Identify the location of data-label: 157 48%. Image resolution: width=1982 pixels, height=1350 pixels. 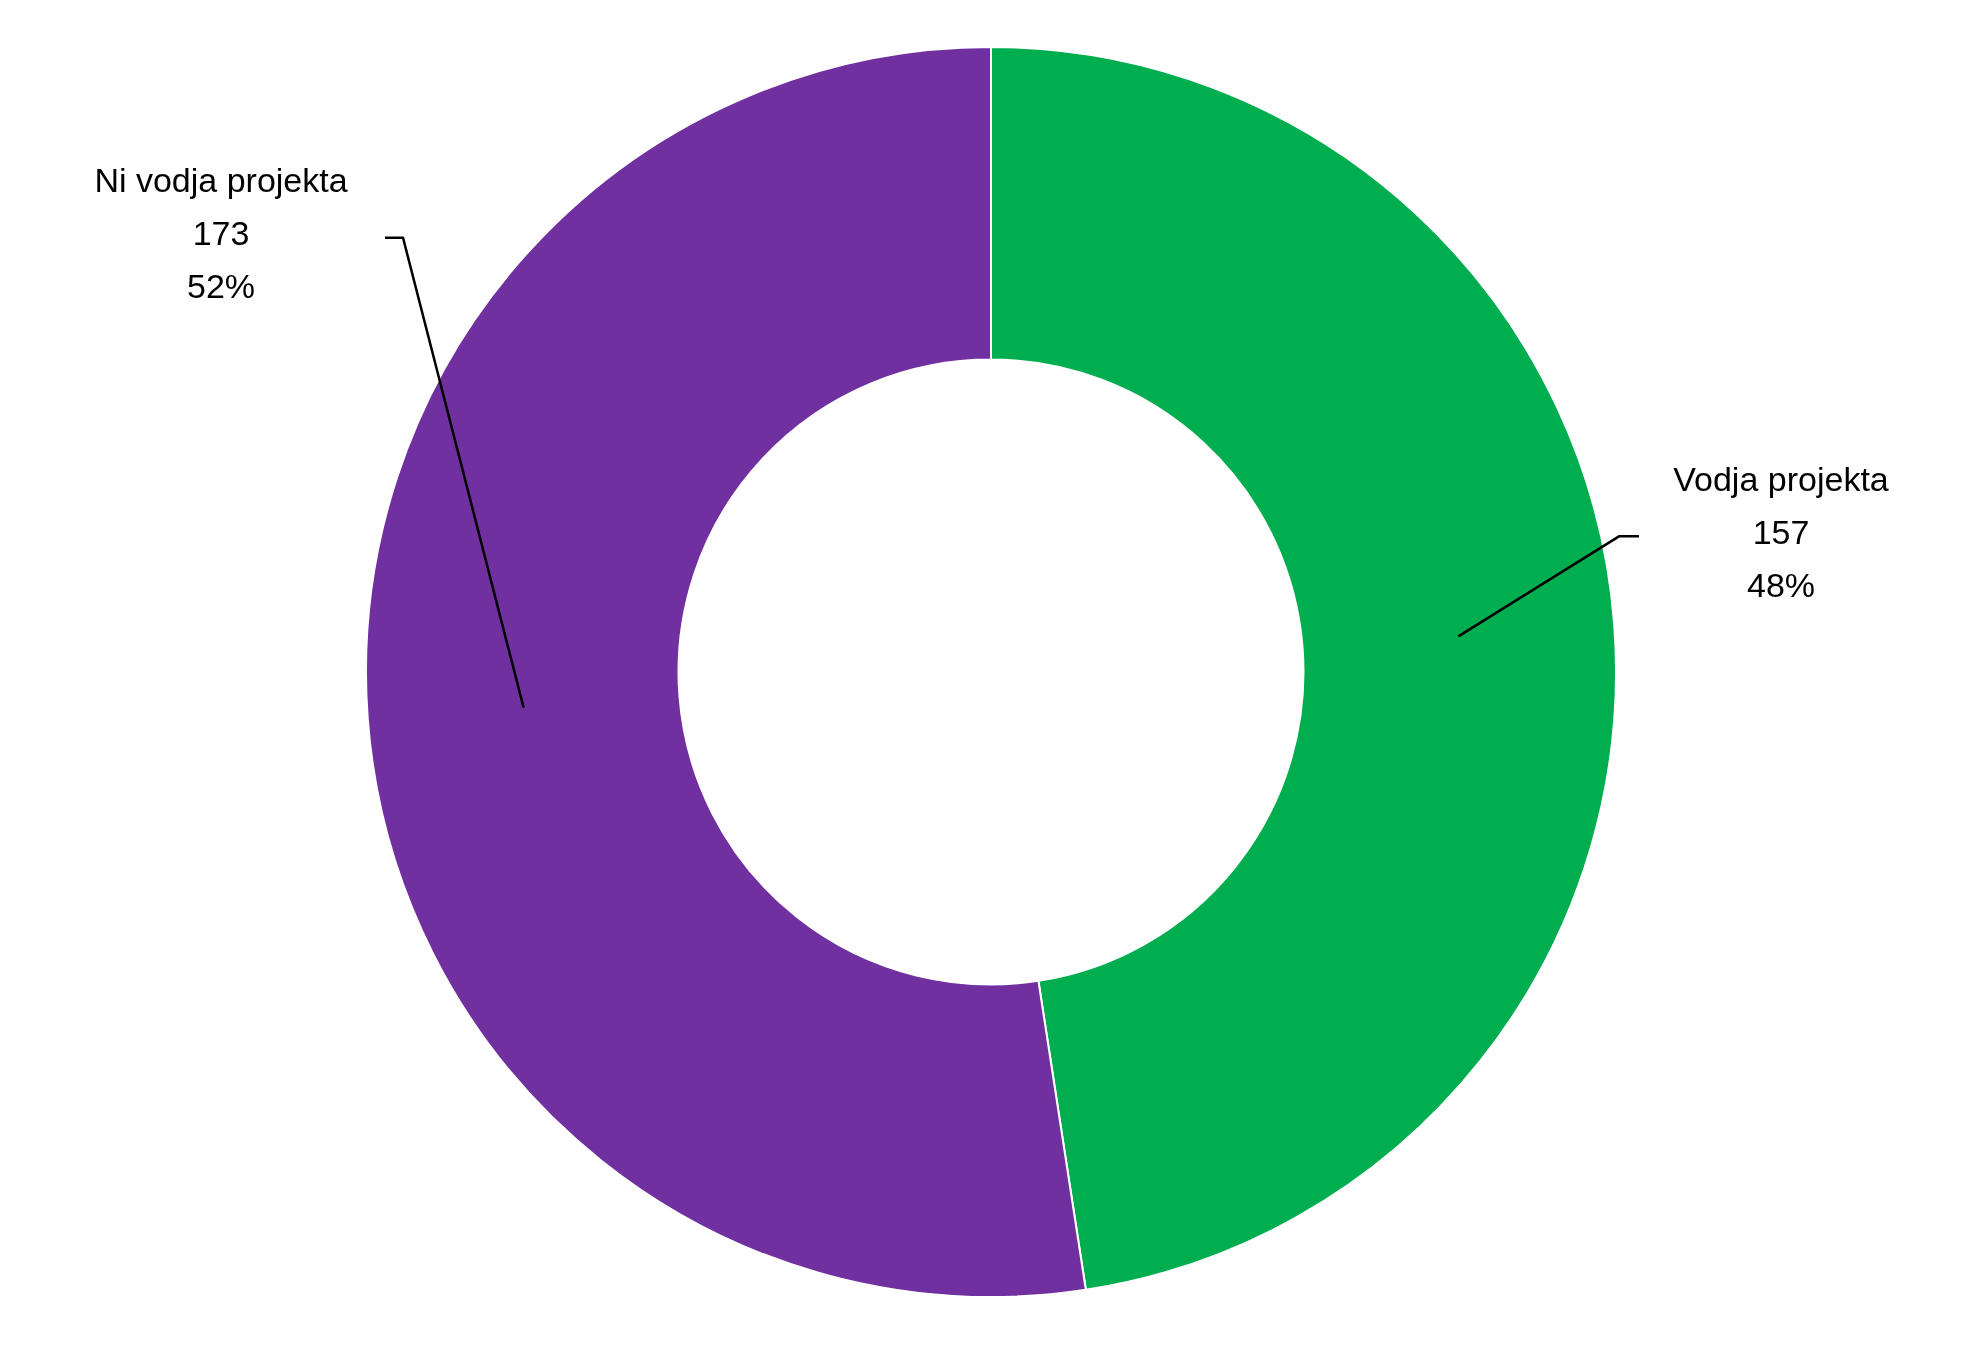
(1781, 558).